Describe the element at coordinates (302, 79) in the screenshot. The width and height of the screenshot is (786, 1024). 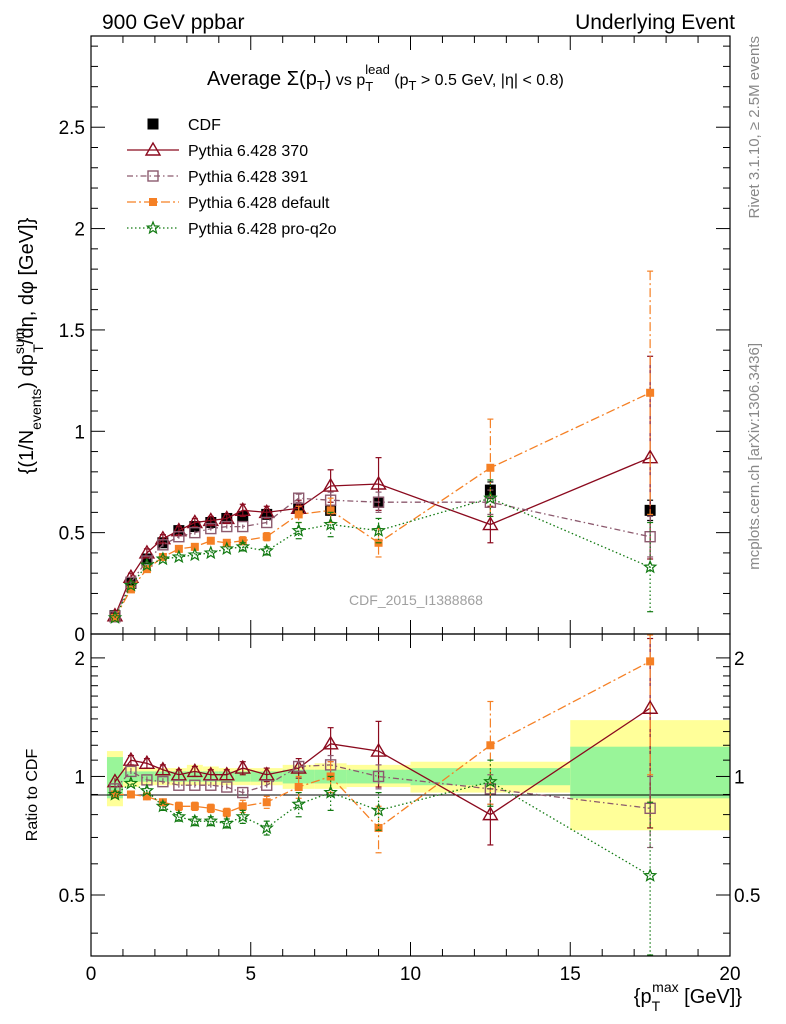
I see `title-sigma: Σ(p` at that location.